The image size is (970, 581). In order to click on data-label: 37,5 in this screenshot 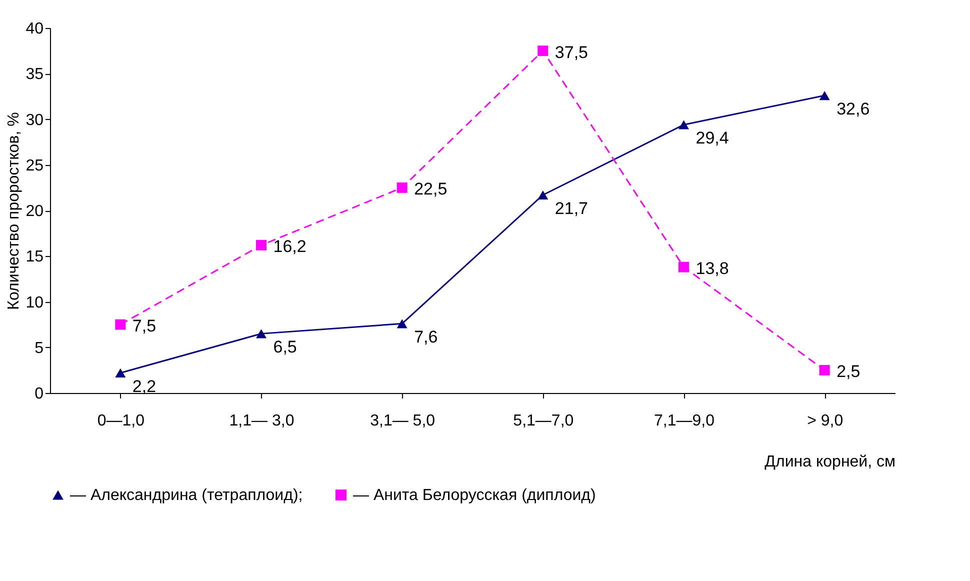, I will do `click(571, 52)`.